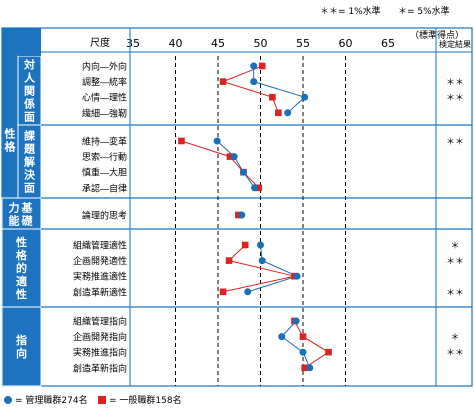  I want to click on x-tick-label: 35, so click(133, 43).